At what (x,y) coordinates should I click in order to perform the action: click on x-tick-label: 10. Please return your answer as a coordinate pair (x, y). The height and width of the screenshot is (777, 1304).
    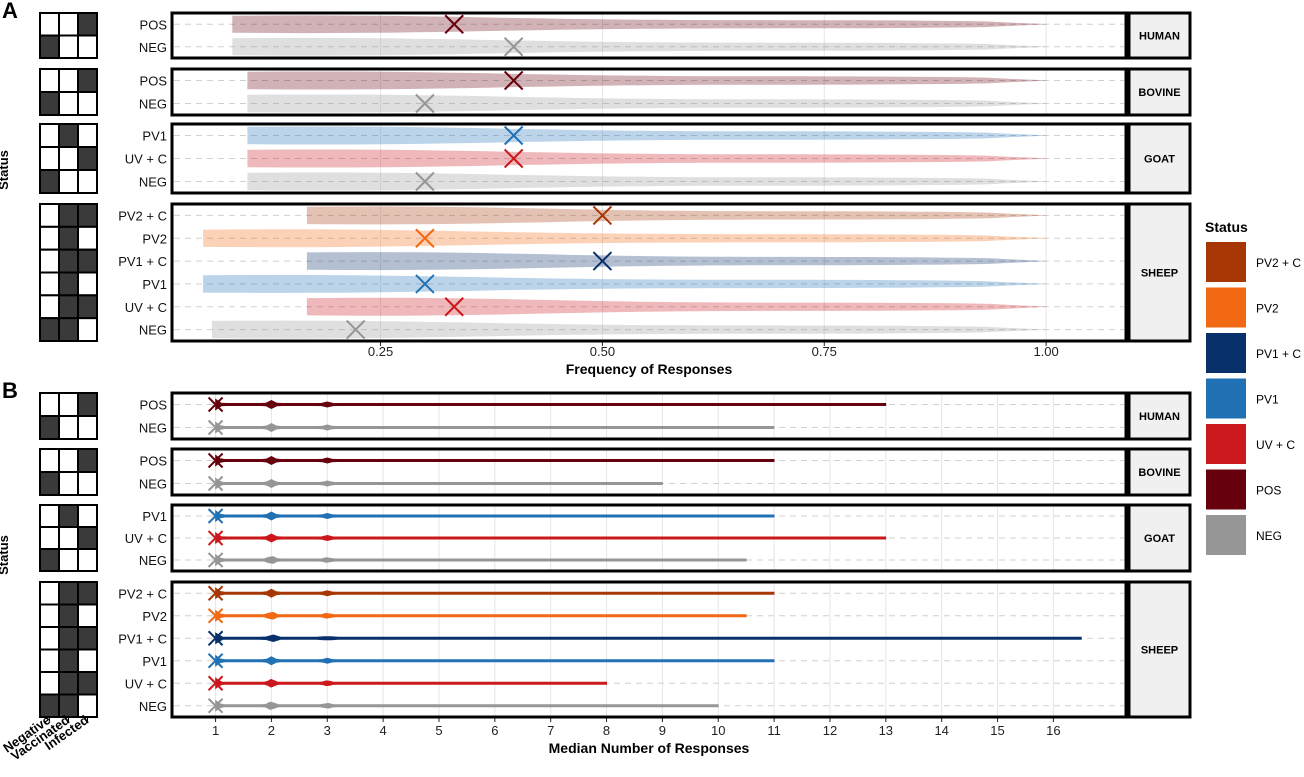
    Looking at the image, I should click on (718, 730).